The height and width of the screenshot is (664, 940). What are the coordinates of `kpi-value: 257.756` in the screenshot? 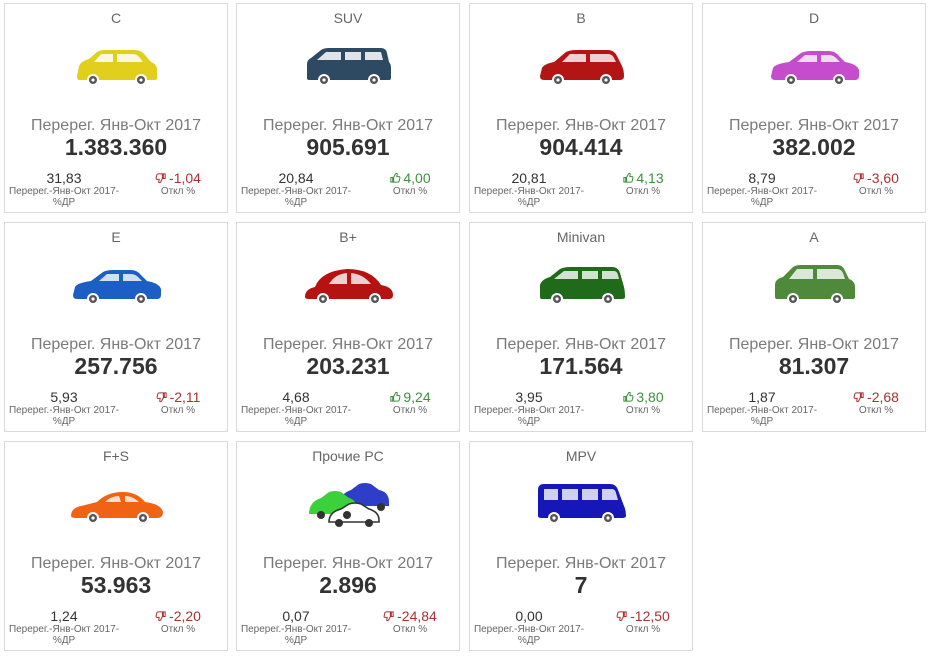 It's located at (116, 366).